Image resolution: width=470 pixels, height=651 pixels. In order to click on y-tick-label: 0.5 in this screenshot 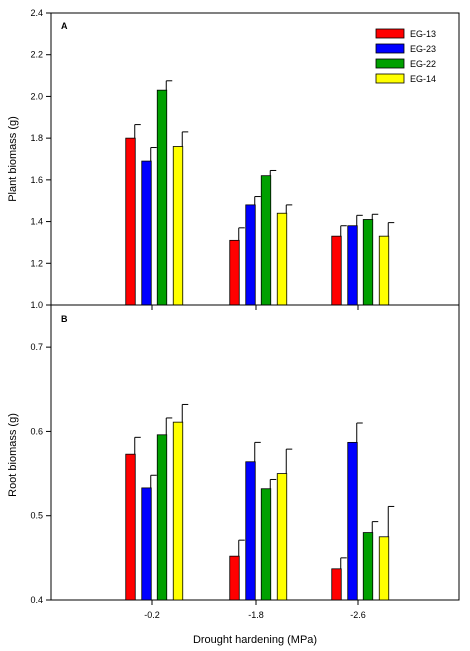, I will do `click(36, 516)`.